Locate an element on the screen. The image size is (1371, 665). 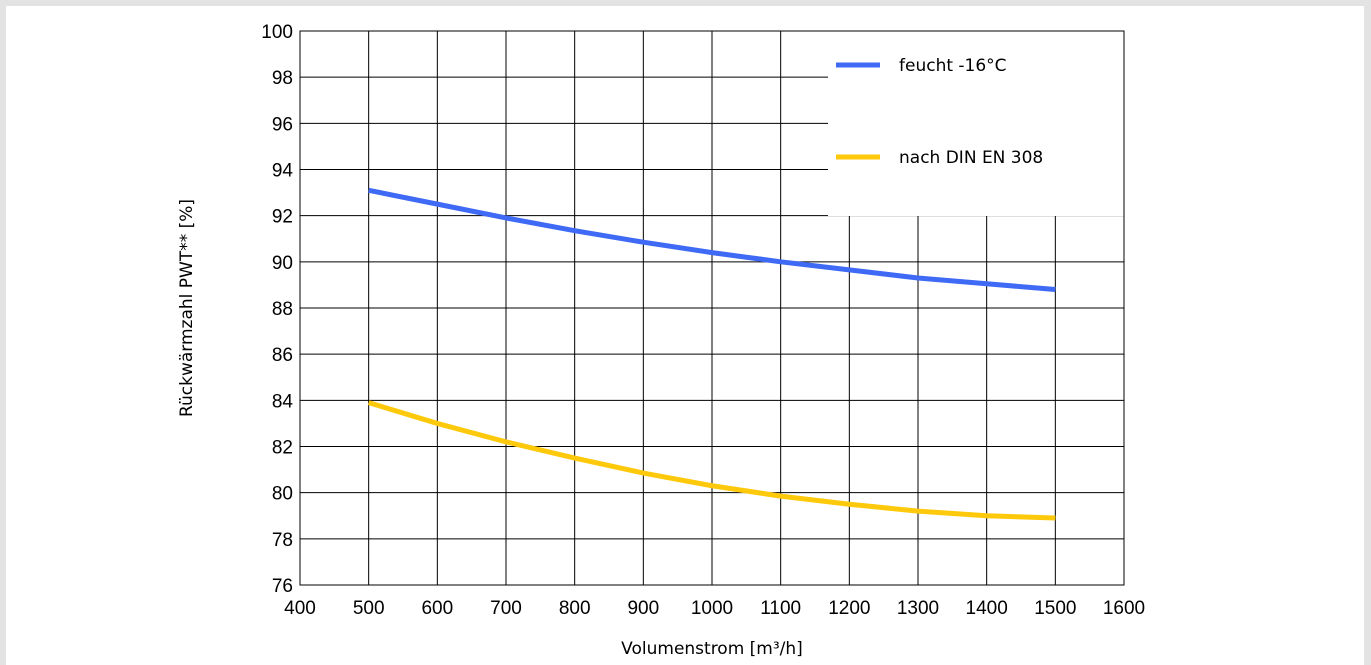
x-tick-label: 800 is located at coordinates (575, 608).